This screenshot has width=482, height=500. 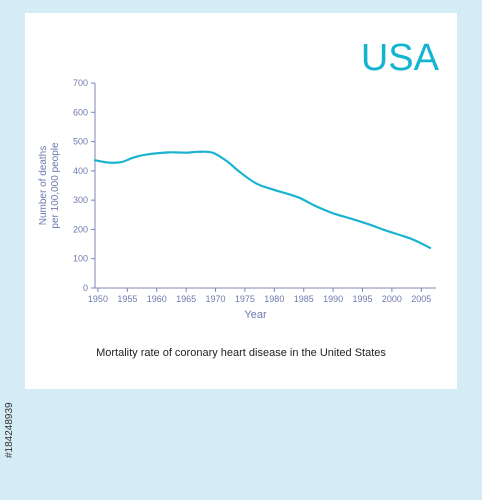 What do you see at coordinates (80, 171) in the screenshot?
I see `y-tick-label: 400` at bounding box center [80, 171].